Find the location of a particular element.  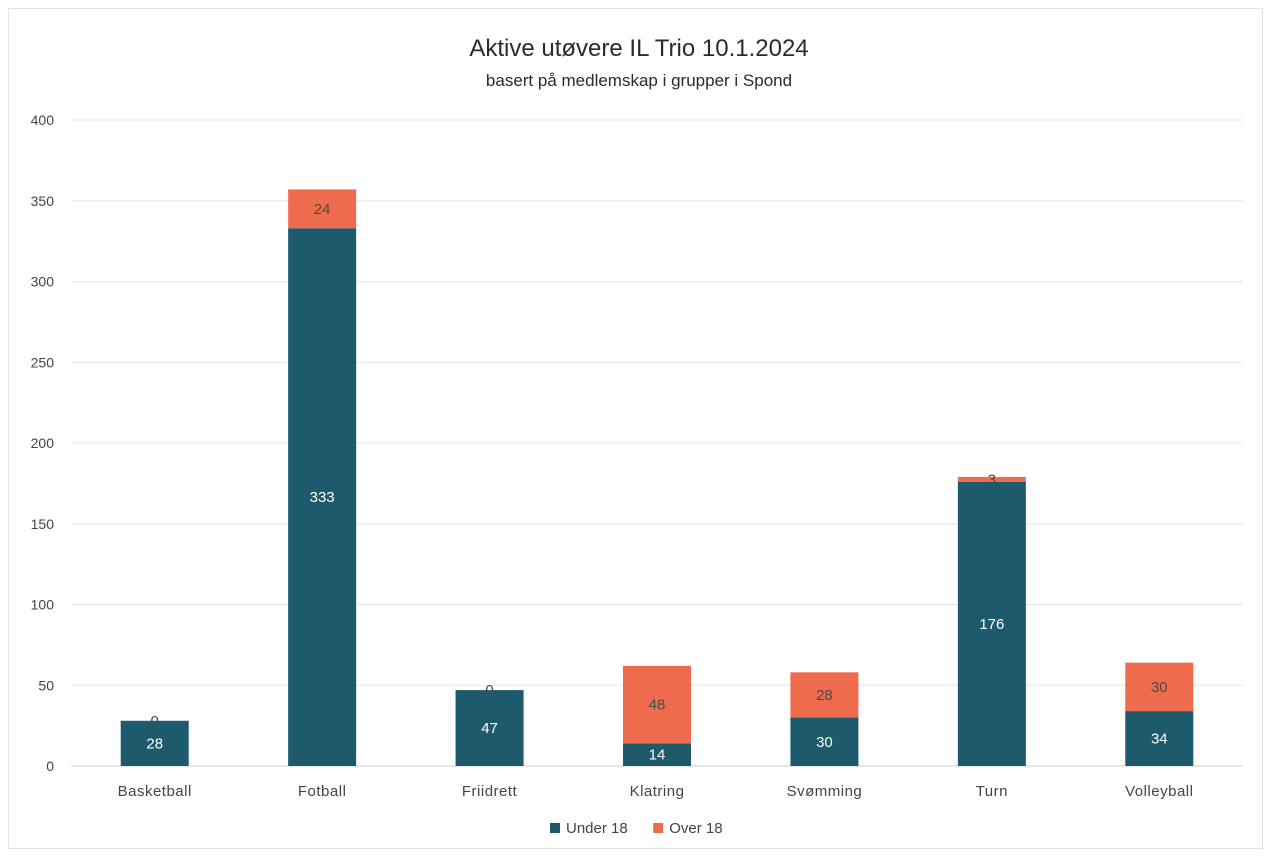

bar-over-18-volleyball is located at coordinates (1159, 687).